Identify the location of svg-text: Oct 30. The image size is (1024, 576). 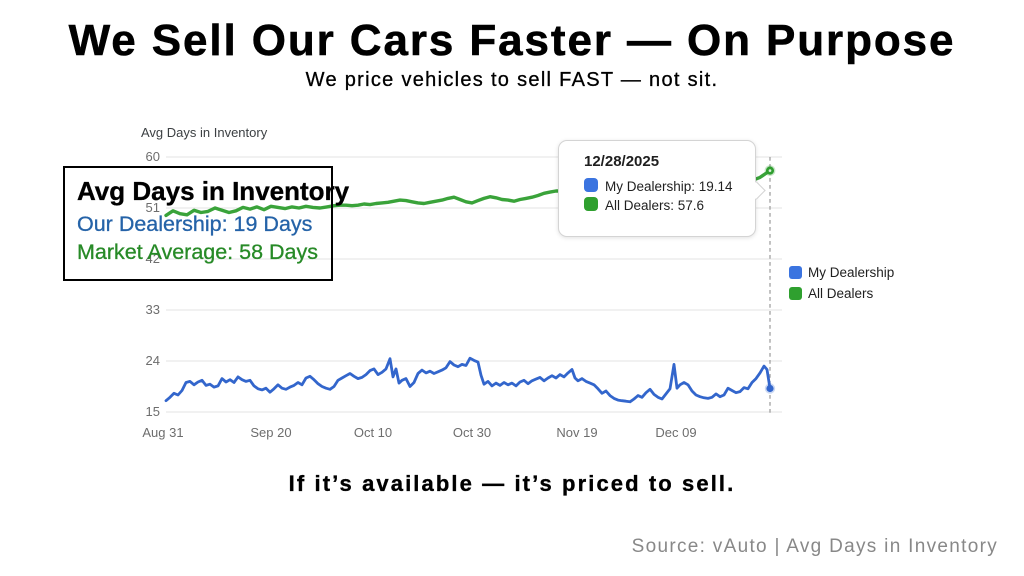
(472, 432).